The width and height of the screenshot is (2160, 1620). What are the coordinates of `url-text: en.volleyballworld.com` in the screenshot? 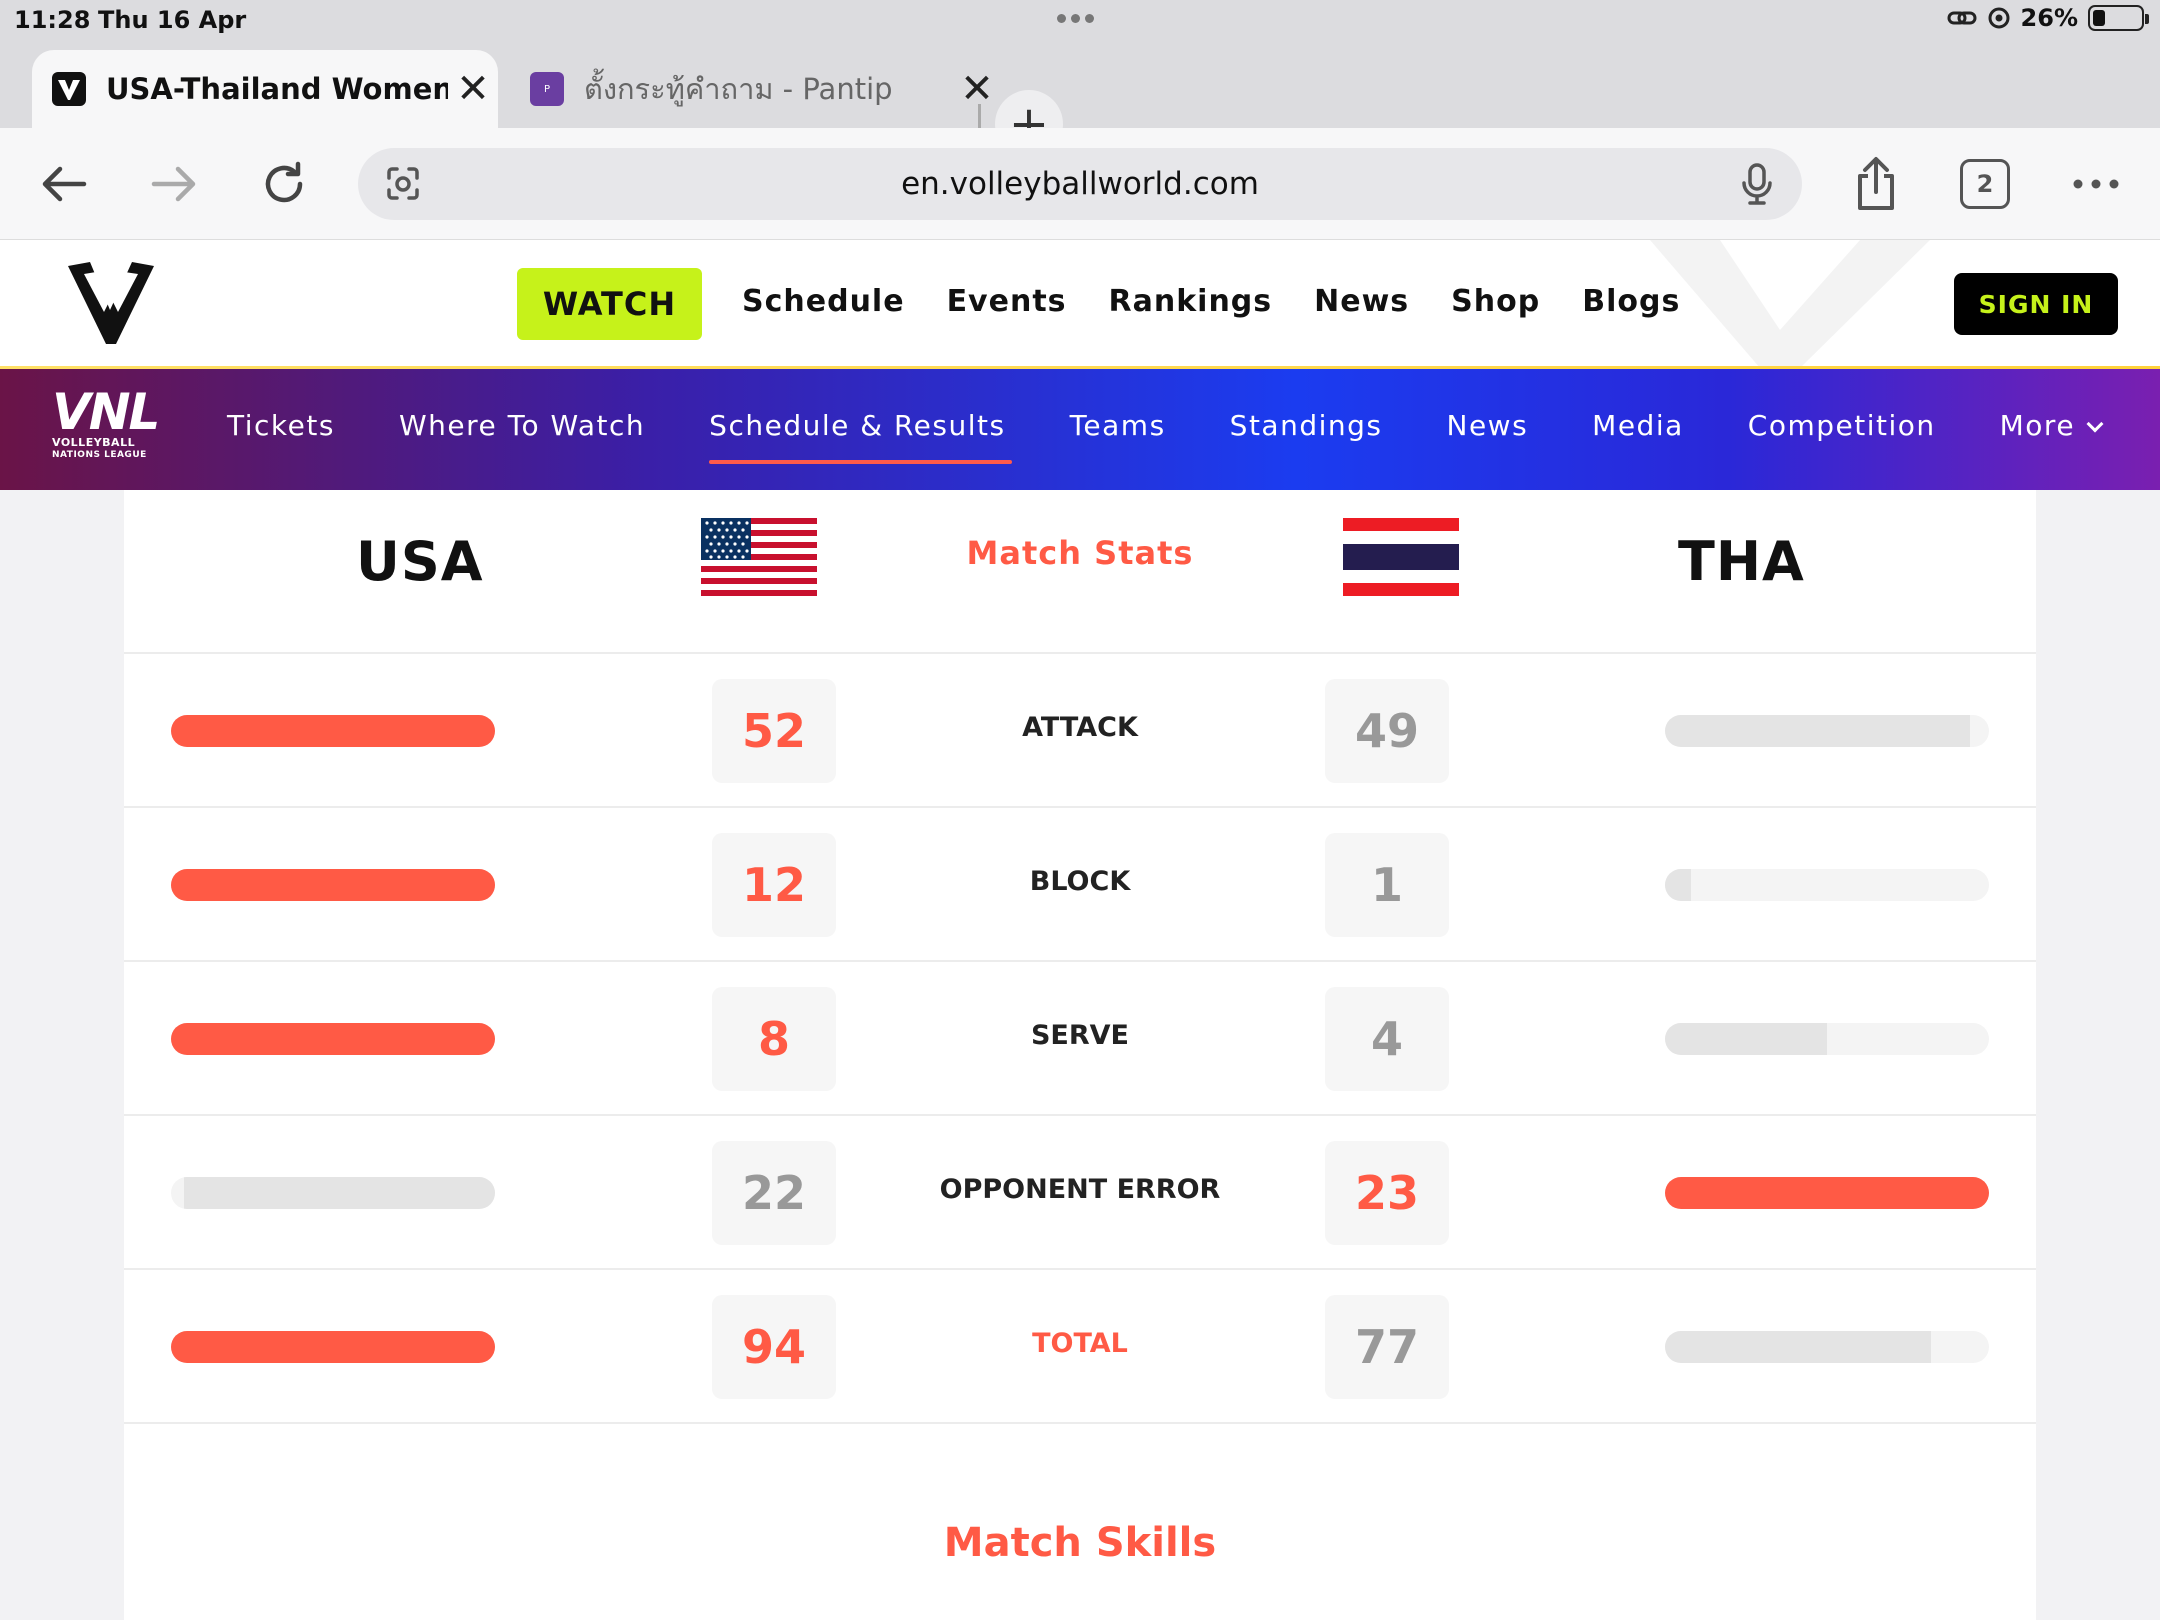 It's located at (1080, 184).